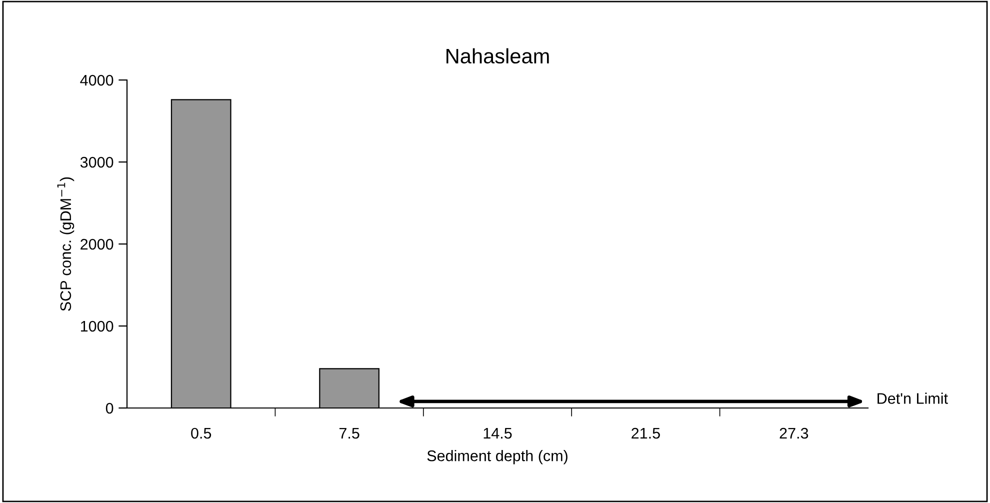 The image size is (990, 503). Describe the element at coordinates (201, 433) in the screenshot. I see `x-tick-label: 0.5` at that location.